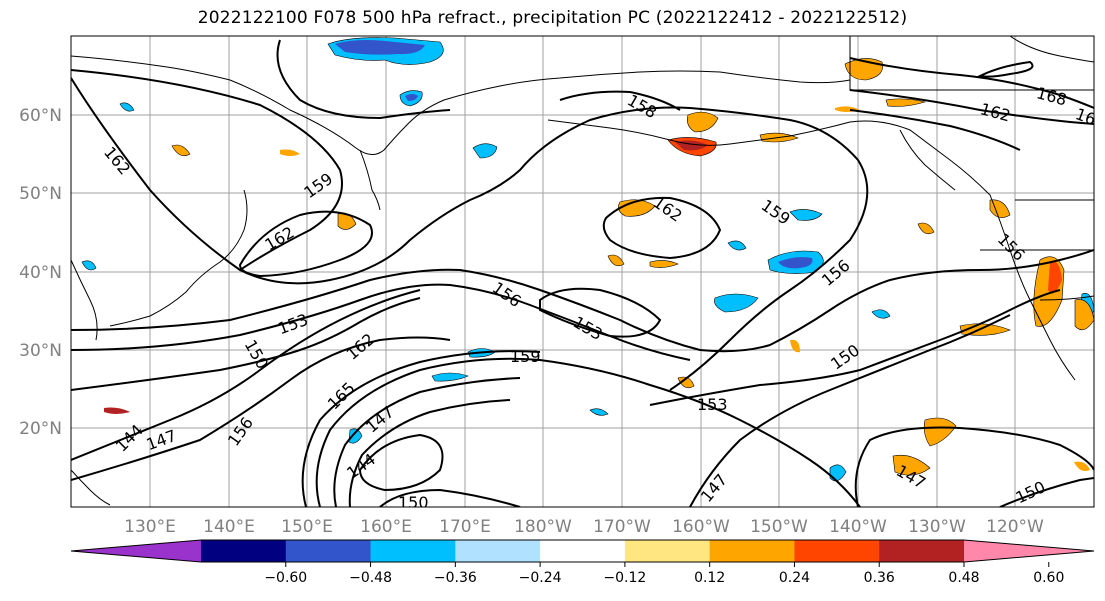  What do you see at coordinates (40, 116) in the screenshot?
I see `lat-label: 60°N` at bounding box center [40, 116].